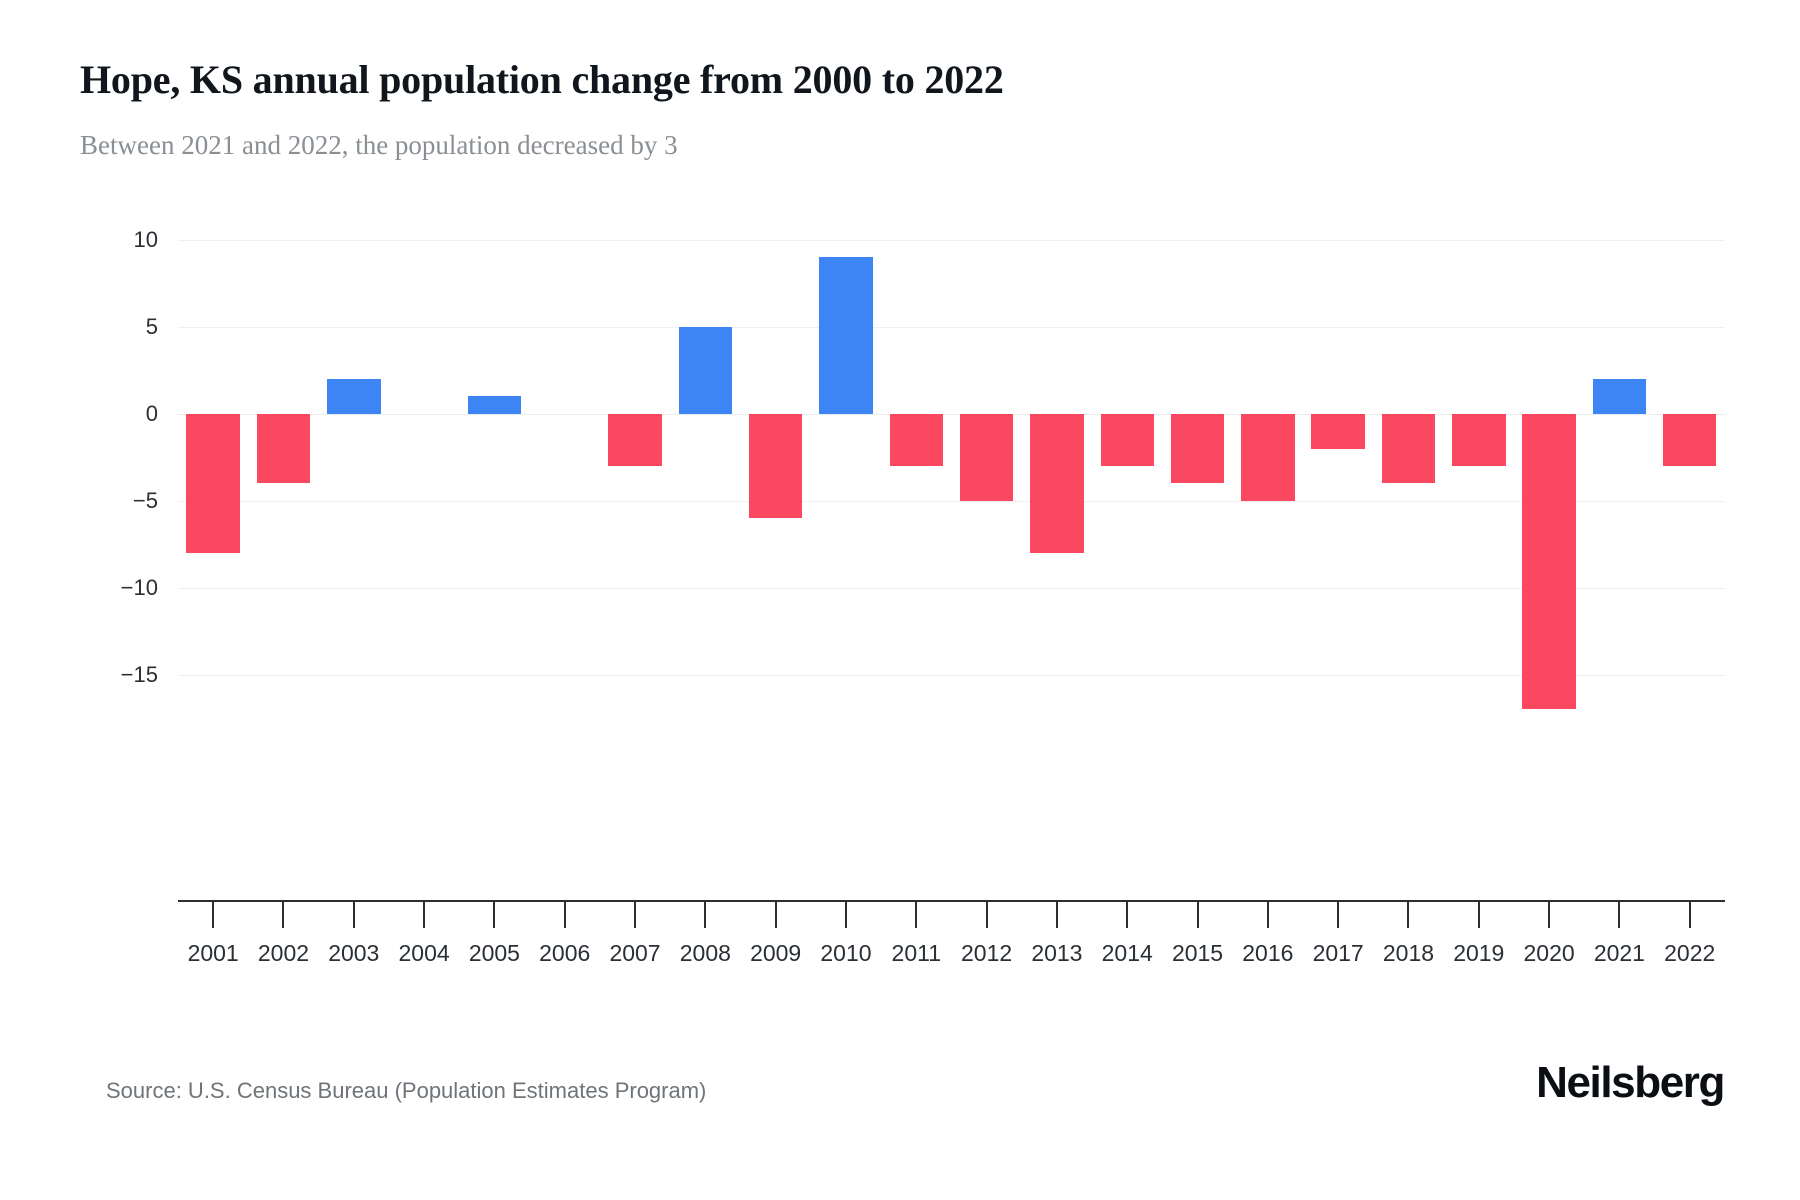  I want to click on y-axis-label: −5, so click(145, 500).